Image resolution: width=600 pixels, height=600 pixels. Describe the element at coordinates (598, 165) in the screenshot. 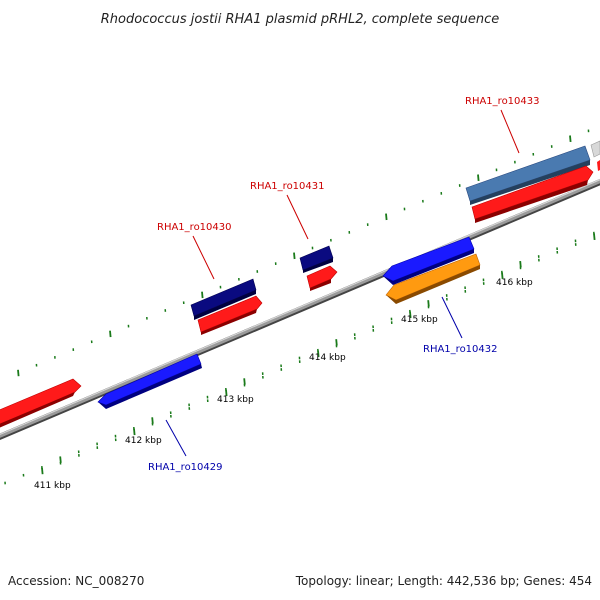

I see `gene-arrow-offscreen` at that location.